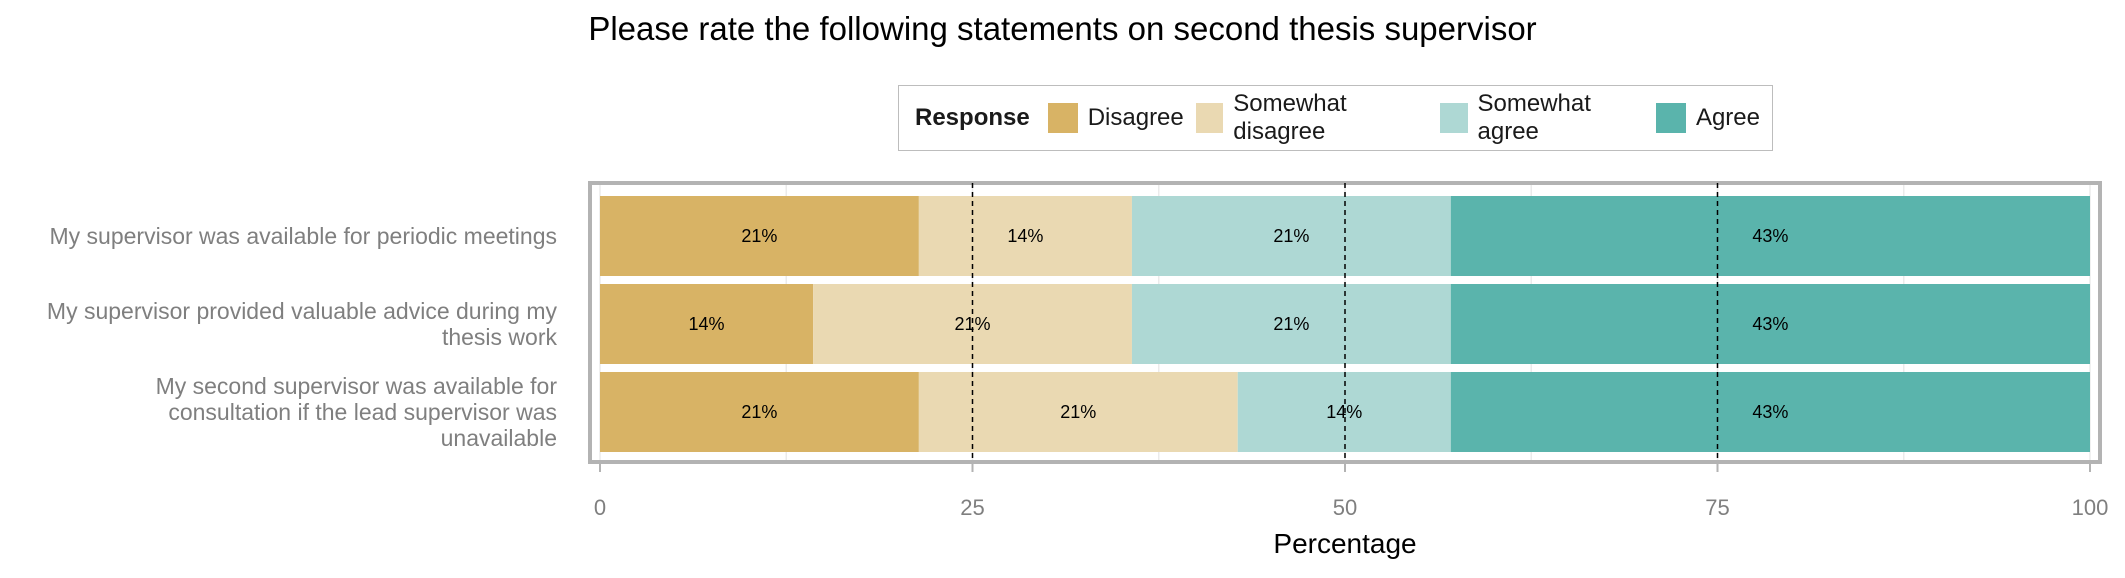 The image size is (2125, 578). I want to click on bar-2-agree, so click(1770, 324).